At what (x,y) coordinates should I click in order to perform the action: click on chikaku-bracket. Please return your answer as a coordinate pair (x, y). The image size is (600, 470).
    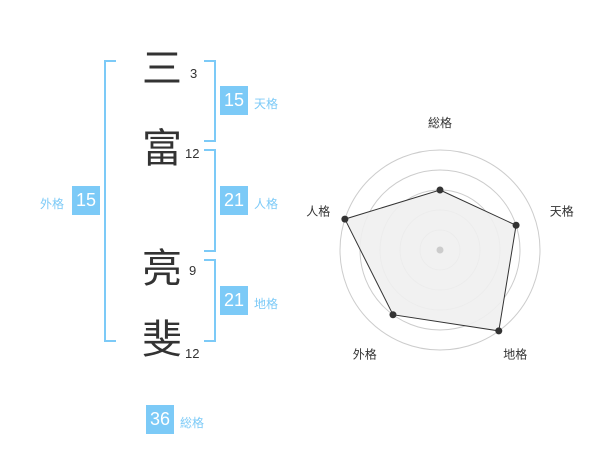
    Looking at the image, I should click on (210, 300).